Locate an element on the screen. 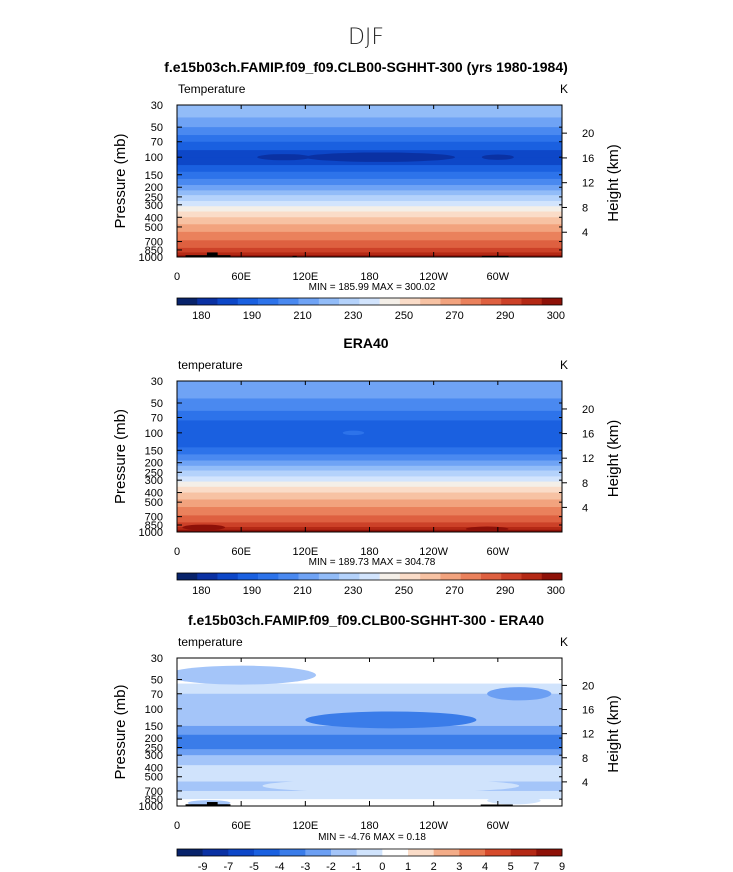 This screenshot has width=733, height=872. y-tick-label: 250 is located at coordinates (154, 198).